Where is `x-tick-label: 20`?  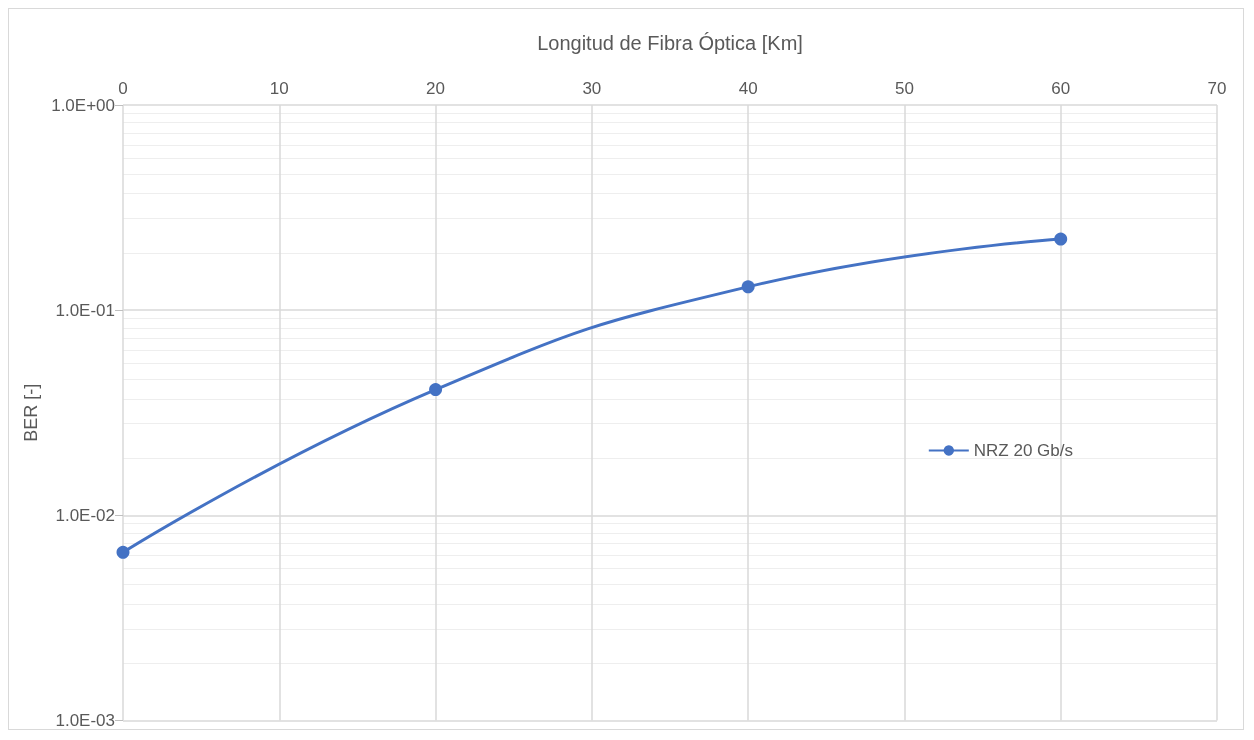
x-tick-label: 20 is located at coordinates (436, 88).